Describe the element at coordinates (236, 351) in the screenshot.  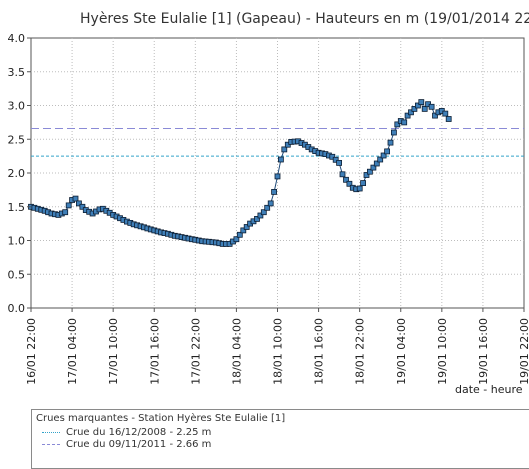
I see `x-tick-label: 18/01 04:00` at that location.